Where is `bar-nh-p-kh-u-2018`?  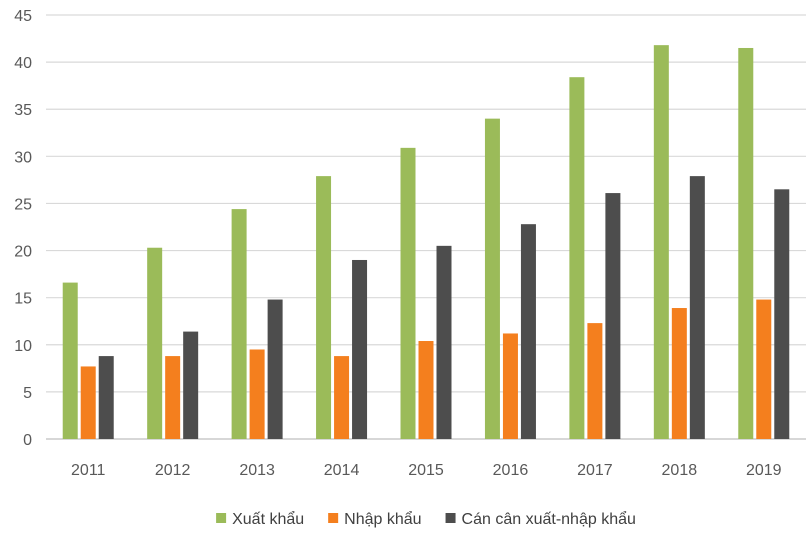
bar-nh-p-kh-u-2018 is located at coordinates (679, 373).